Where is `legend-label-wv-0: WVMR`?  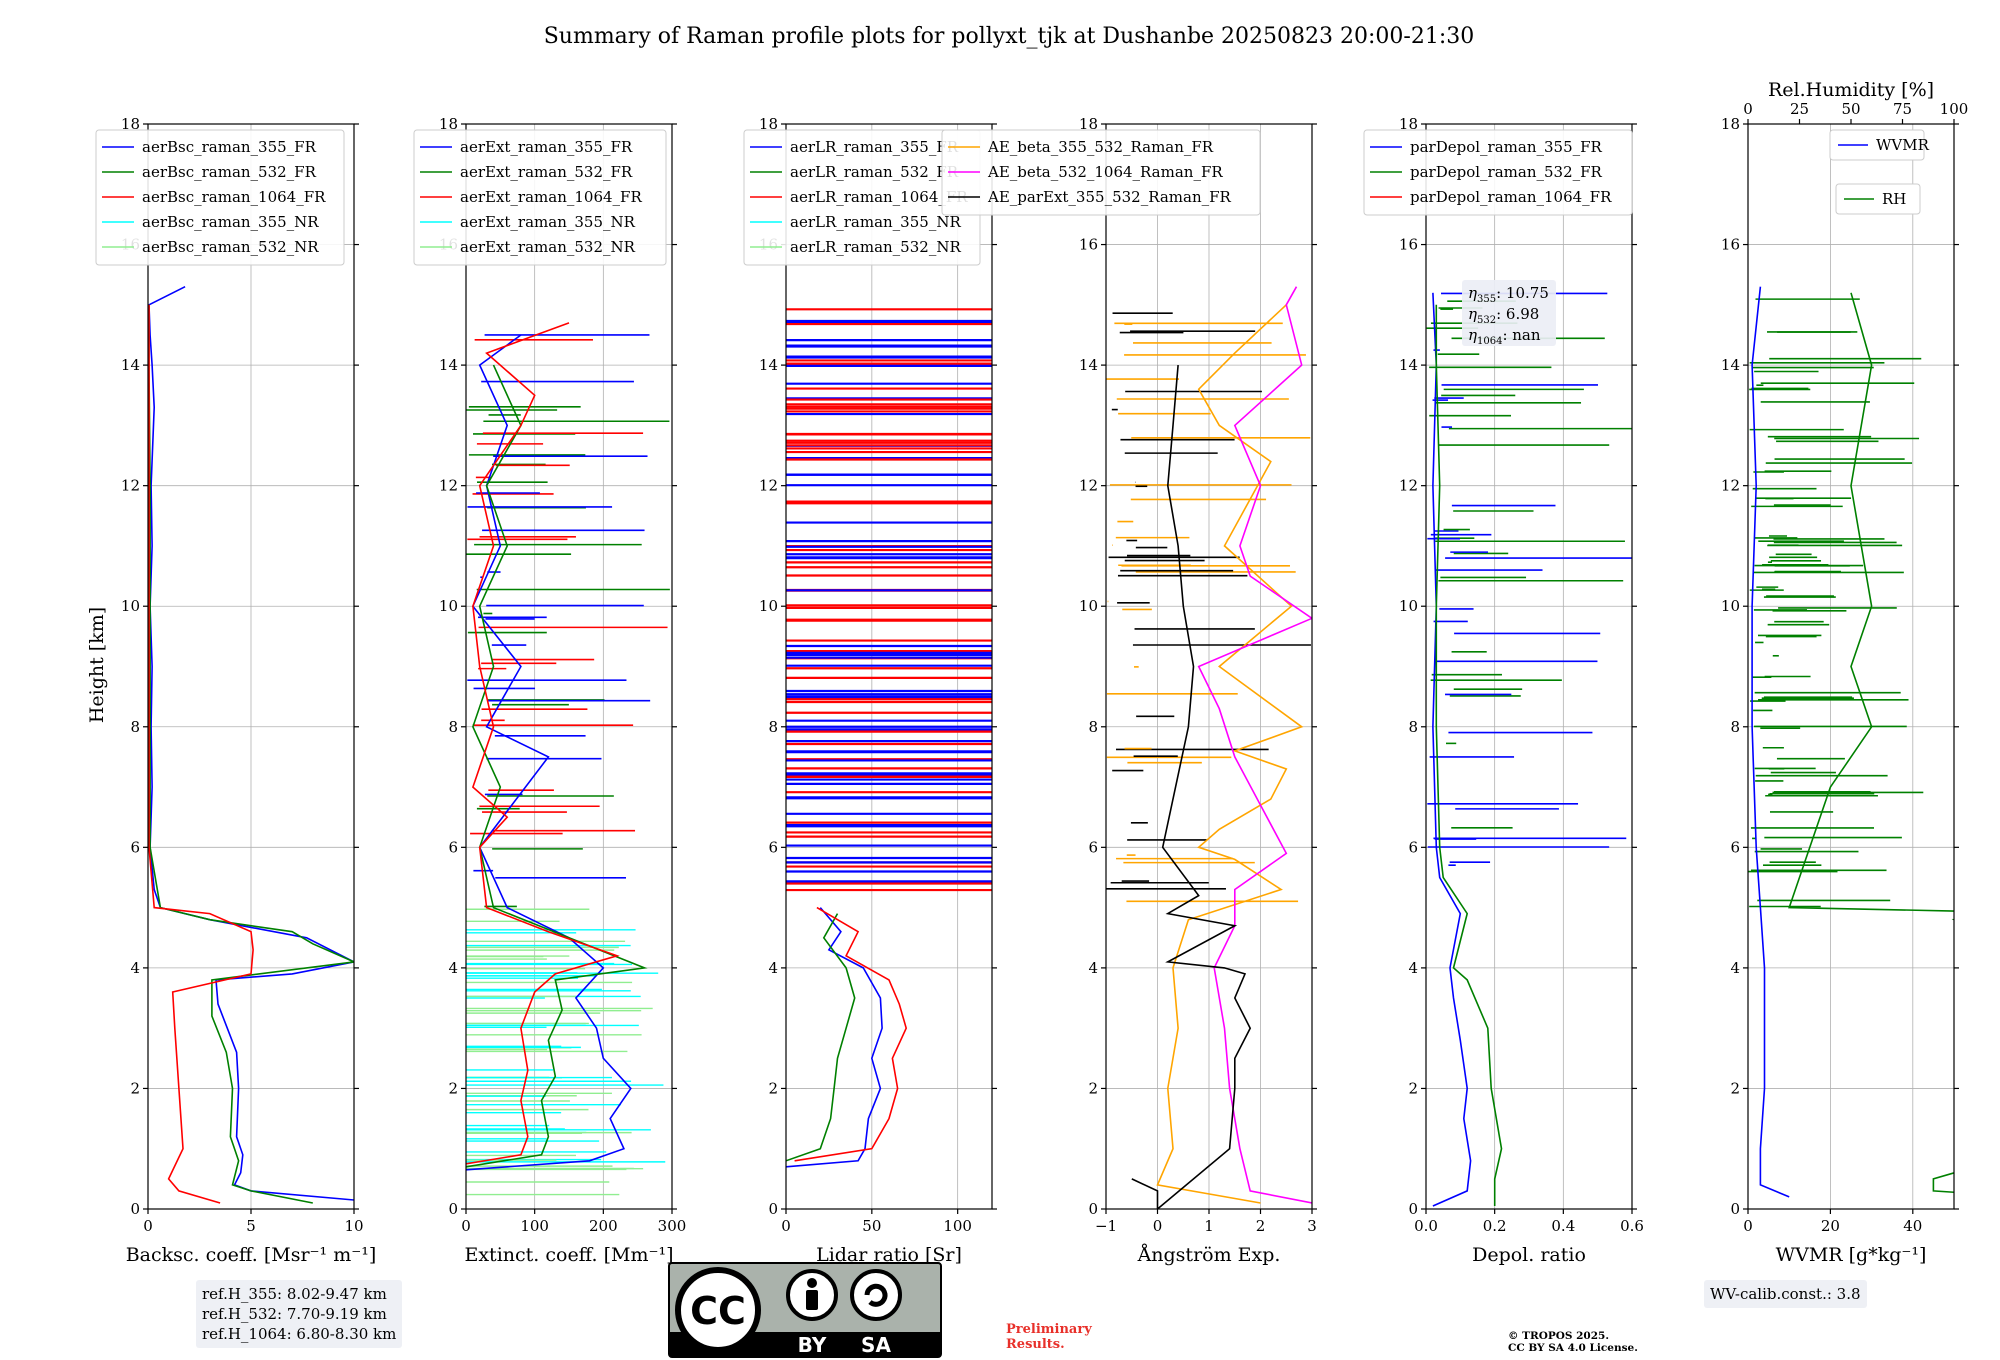
legend-label-wv-0: WVMR is located at coordinates (1903, 145).